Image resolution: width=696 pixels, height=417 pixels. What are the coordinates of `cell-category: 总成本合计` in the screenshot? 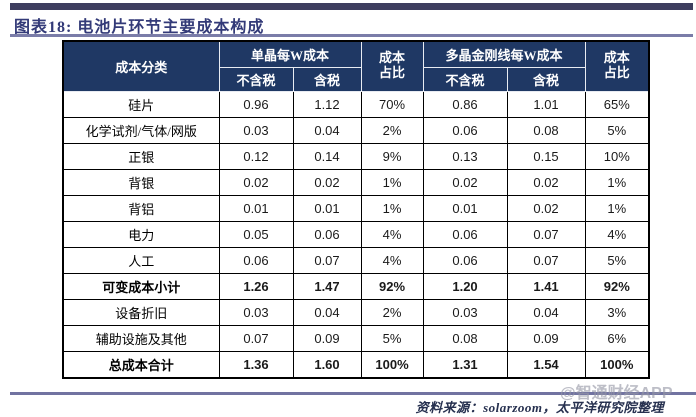 It's located at (141, 364).